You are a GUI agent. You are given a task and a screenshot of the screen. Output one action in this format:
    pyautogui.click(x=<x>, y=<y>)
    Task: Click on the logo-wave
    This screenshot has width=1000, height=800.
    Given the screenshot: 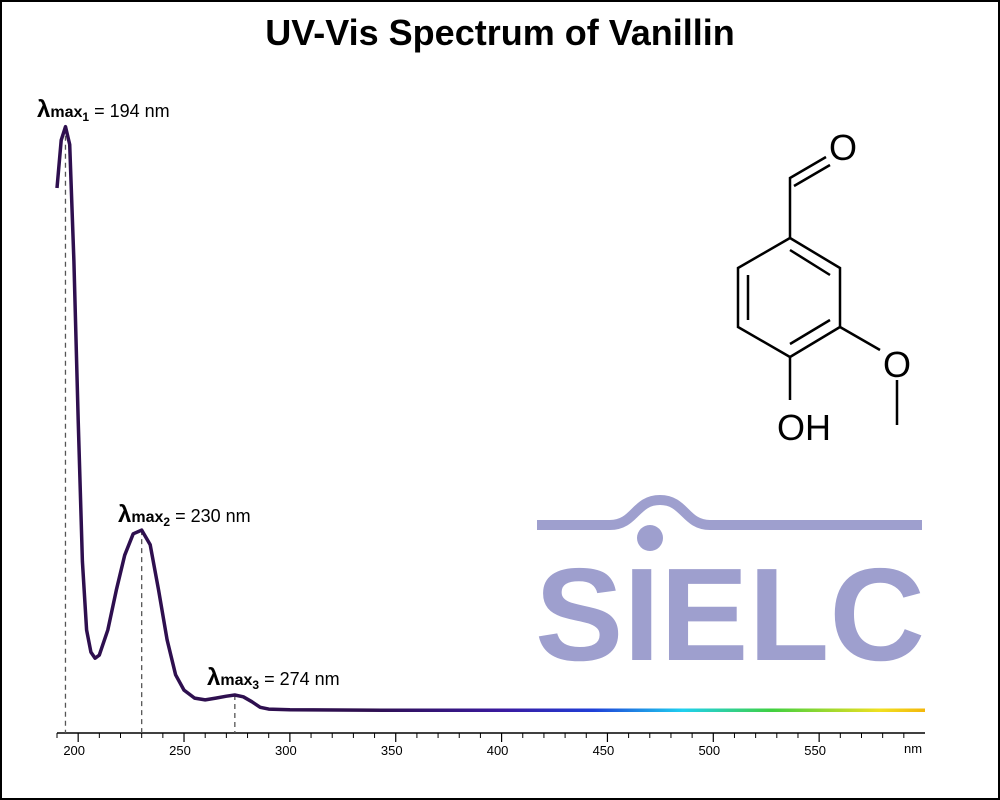 What is the action you would take?
    pyautogui.click(x=729, y=512)
    